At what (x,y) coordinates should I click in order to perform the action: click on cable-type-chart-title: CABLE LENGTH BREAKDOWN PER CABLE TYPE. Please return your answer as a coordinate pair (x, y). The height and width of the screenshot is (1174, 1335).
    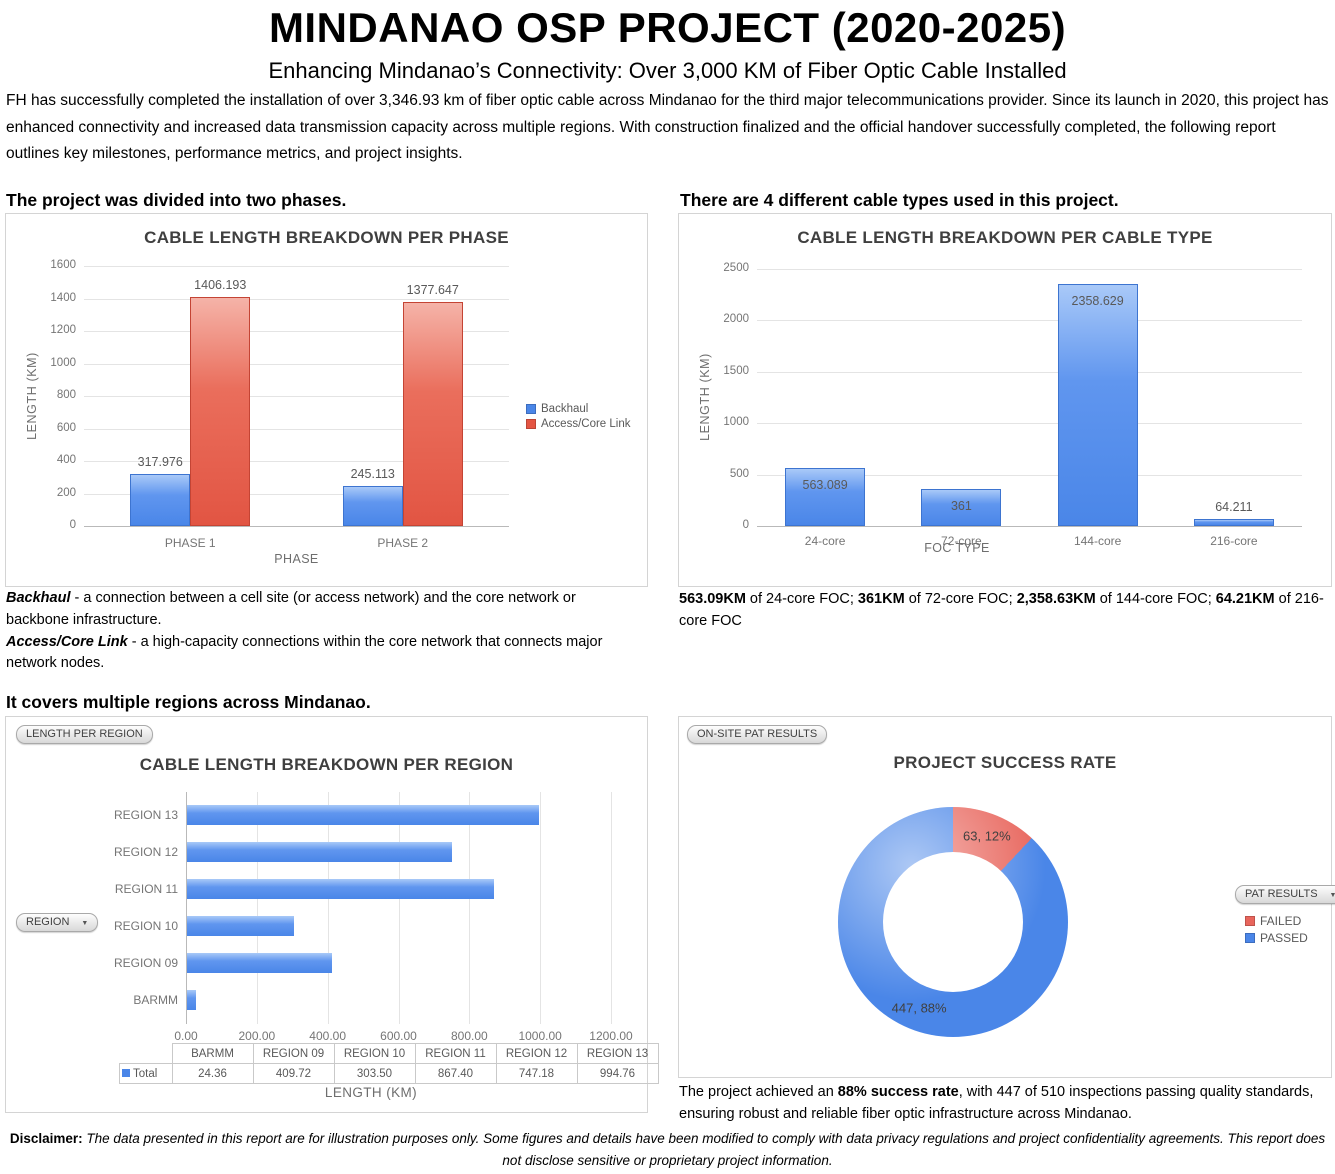
    Looking at the image, I should click on (1005, 237).